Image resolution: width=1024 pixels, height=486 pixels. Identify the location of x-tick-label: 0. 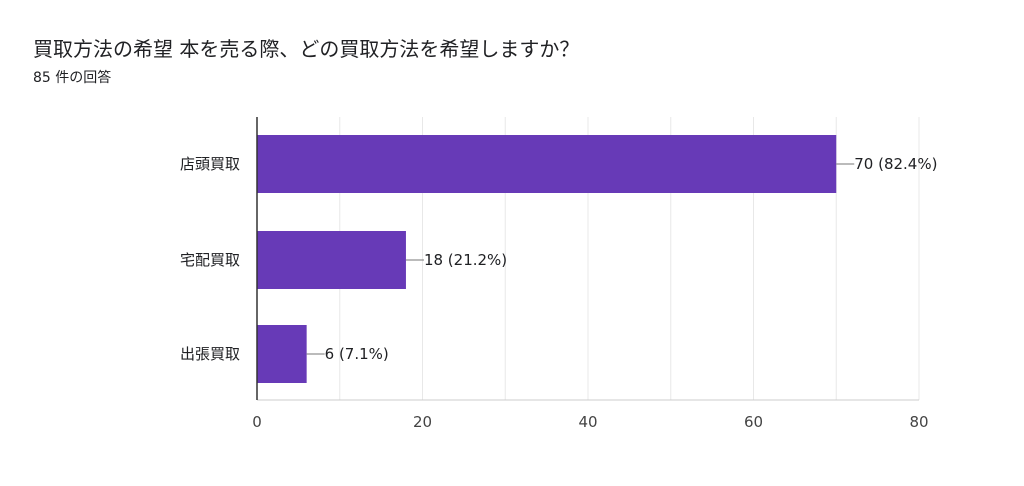
(257, 422).